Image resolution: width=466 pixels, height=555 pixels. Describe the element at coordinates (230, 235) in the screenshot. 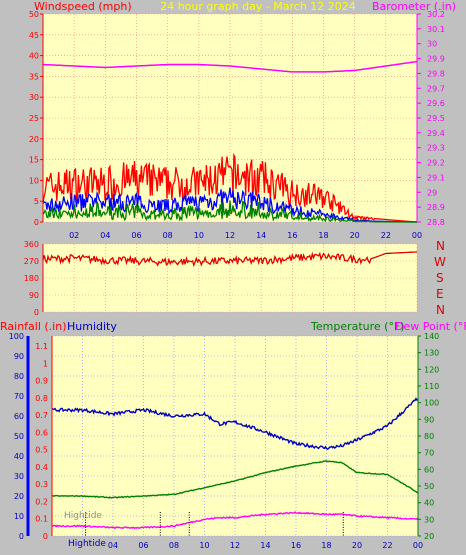

I see `wind-x-tick-label: 12` at that location.